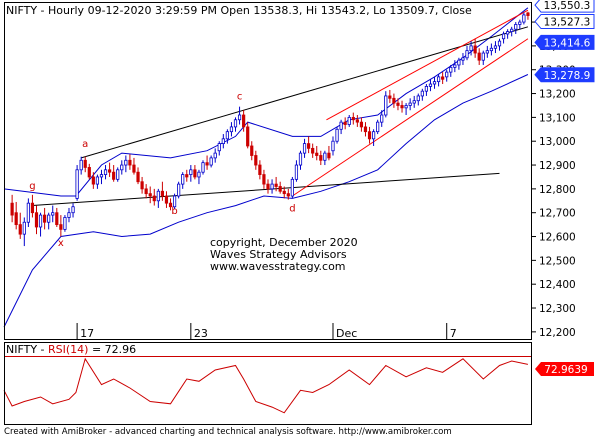 The height and width of the screenshot is (438, 604). What do you see at coordinates (266, 331) in the screenshot?
I see `date-x-axis: 17 23 Dec 7` at bounding box center [266, 331].